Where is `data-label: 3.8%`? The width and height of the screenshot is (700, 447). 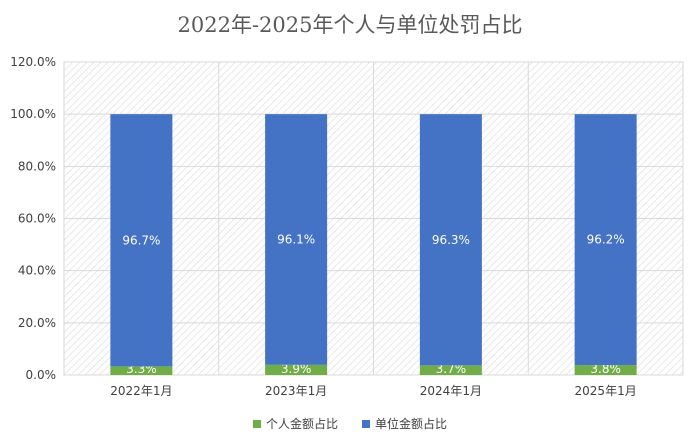
data-label: 3.8% is located at coordinates (605, 369).